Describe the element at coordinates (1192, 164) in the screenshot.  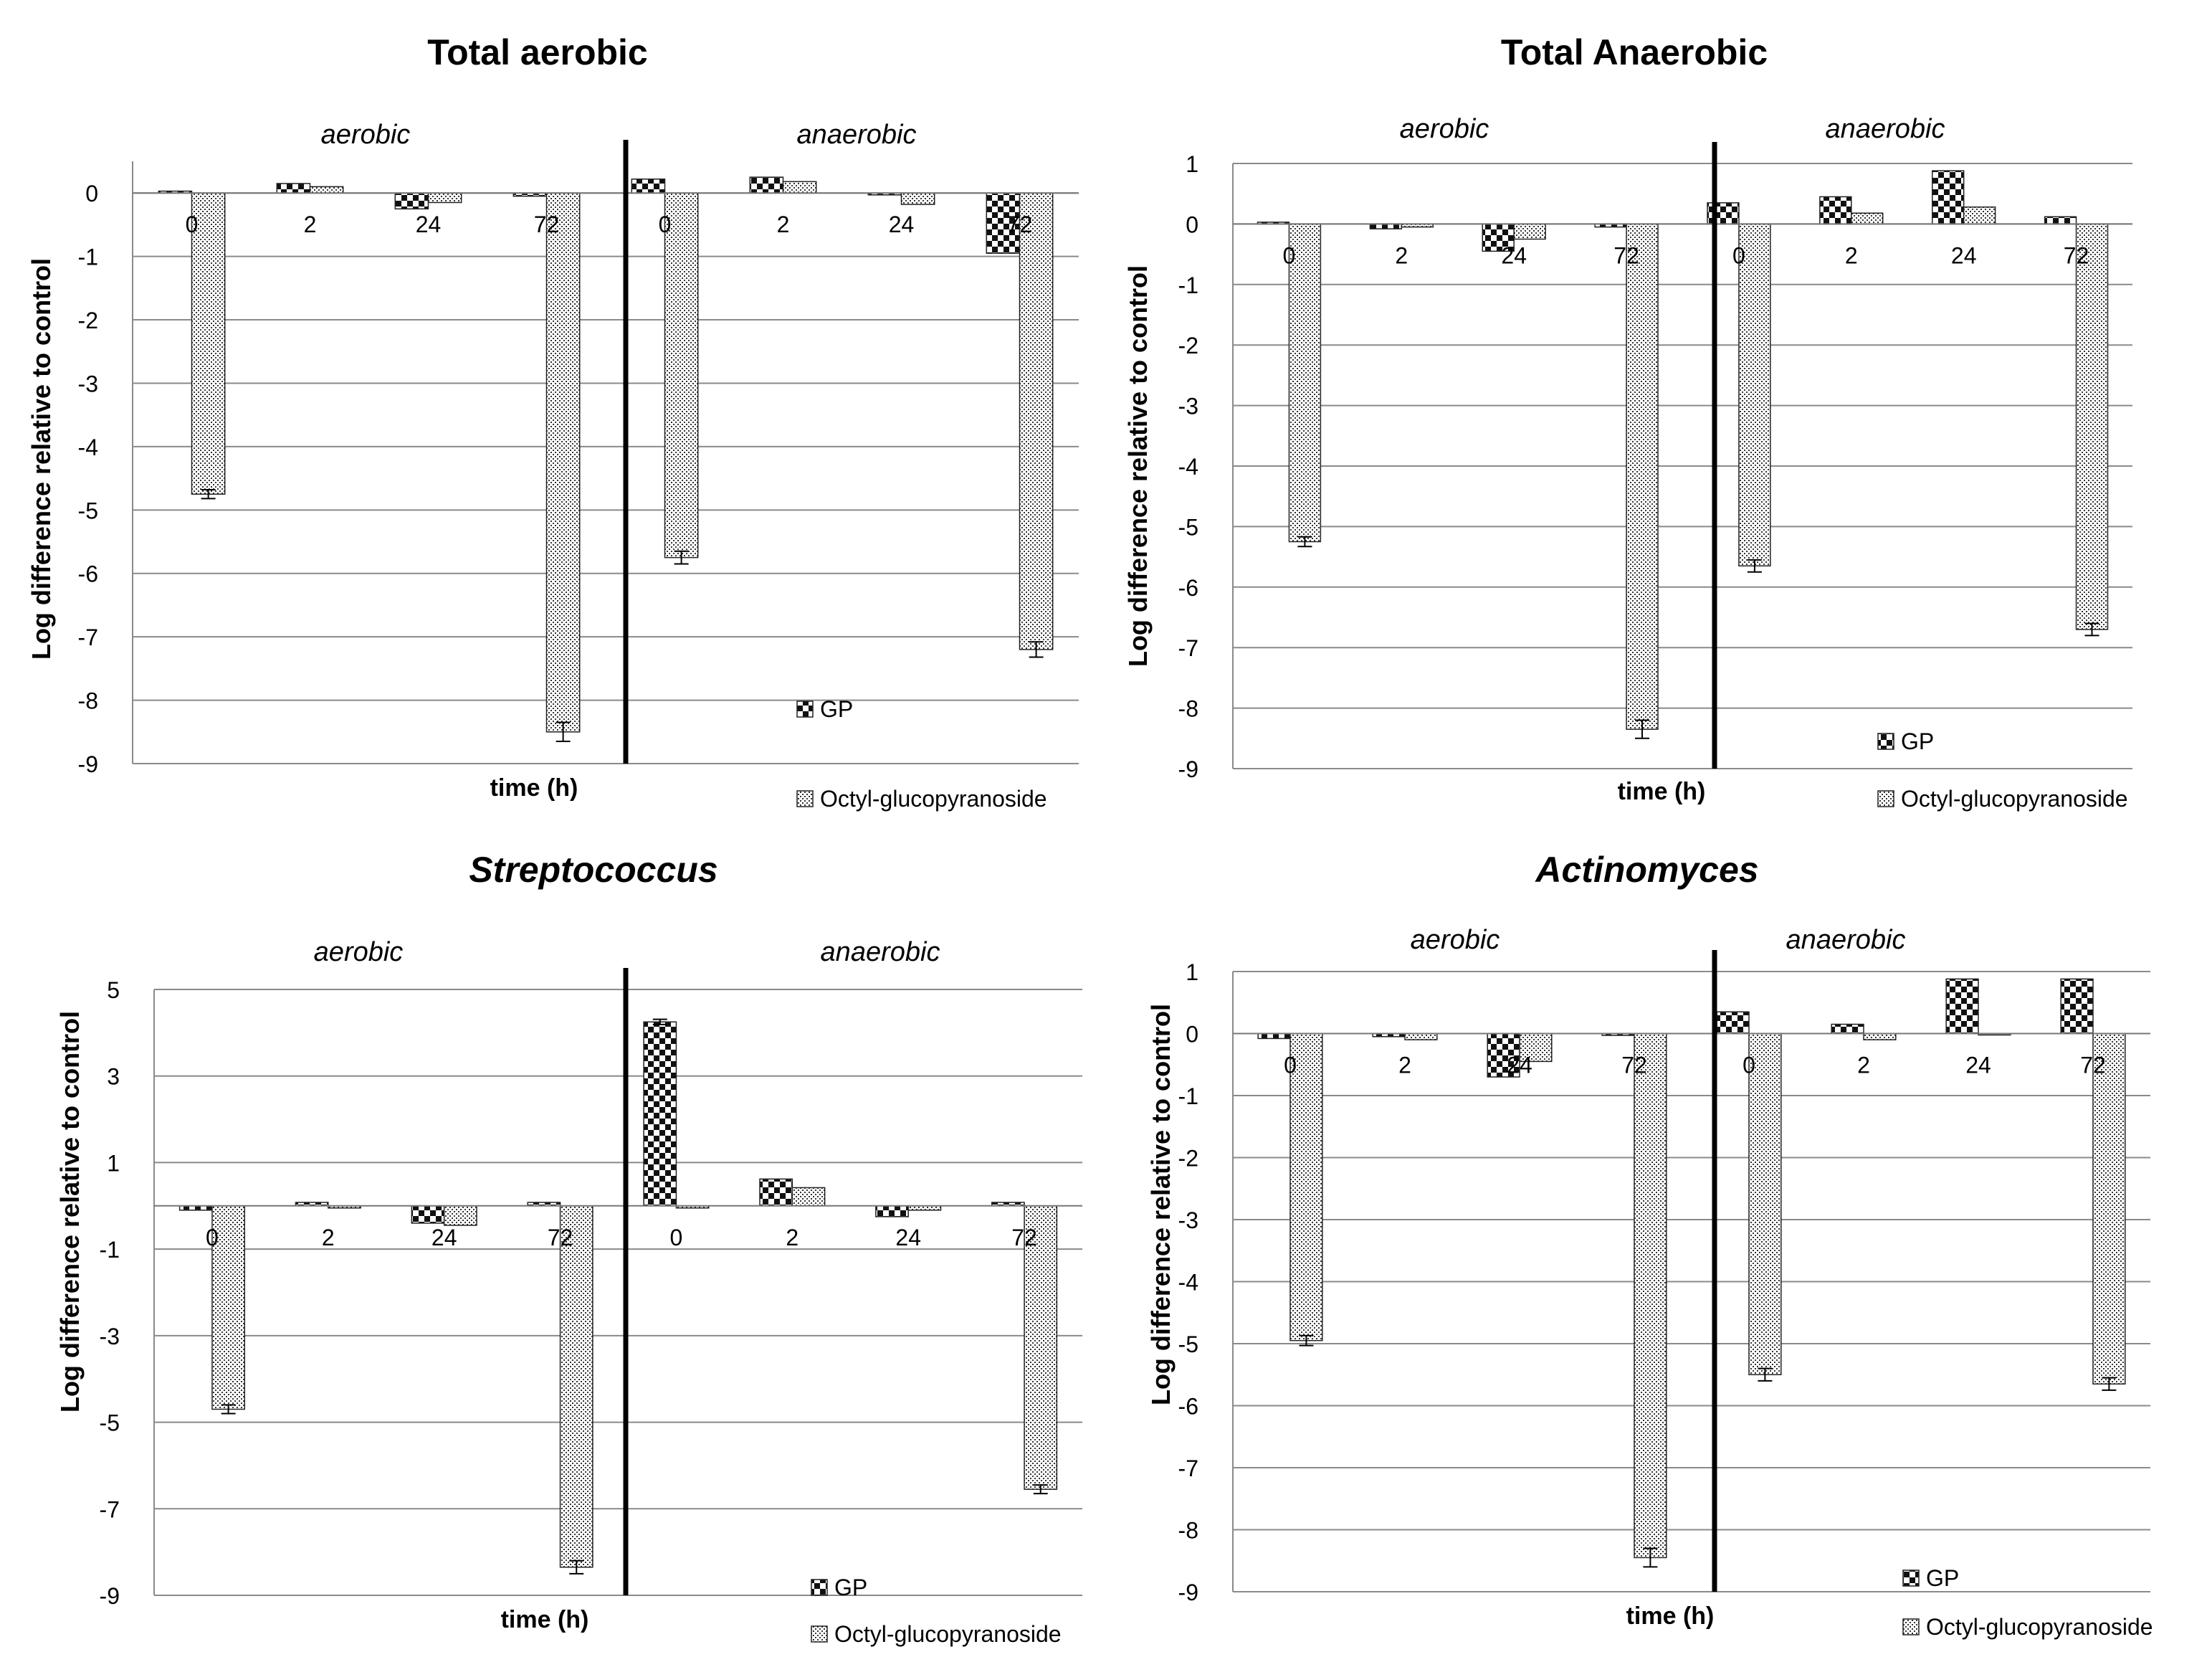
I see `y-tick-label: 1` at that location.